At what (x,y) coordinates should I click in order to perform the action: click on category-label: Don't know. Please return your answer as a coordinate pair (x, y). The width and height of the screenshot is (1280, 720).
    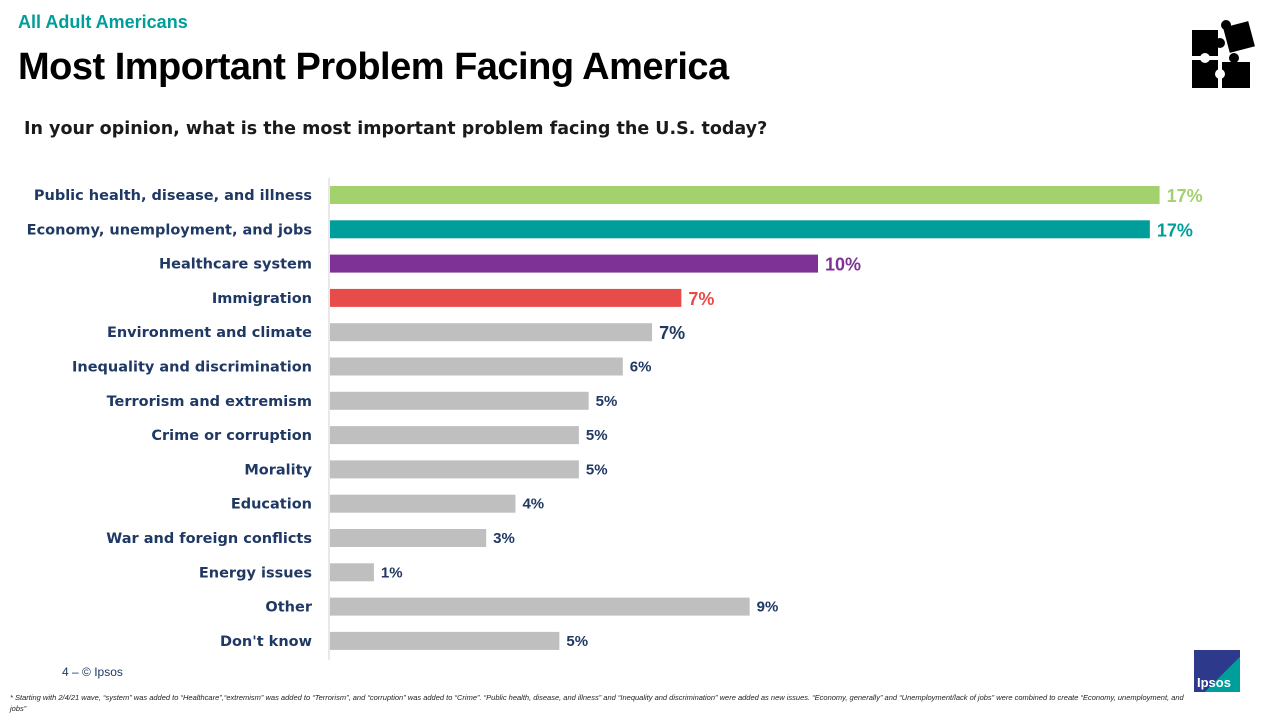
    Looking at the image, I should click on (266, 642).